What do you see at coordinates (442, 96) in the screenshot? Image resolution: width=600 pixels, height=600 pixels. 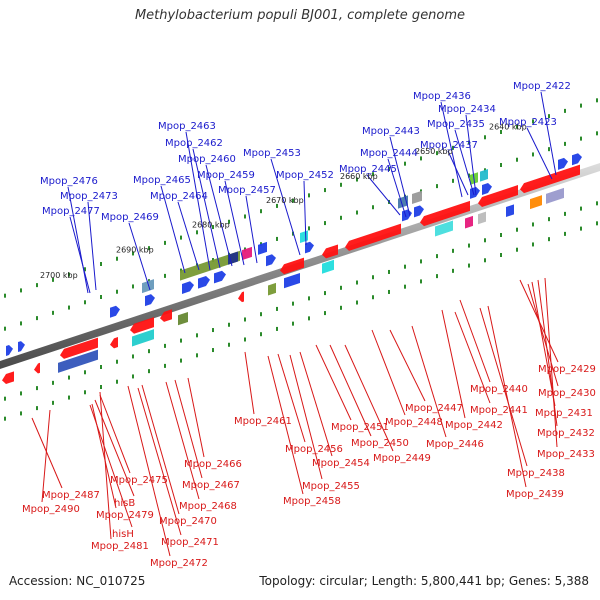 I see `top-gene-label: Mpop_2436` at bounding box center [442, 96].